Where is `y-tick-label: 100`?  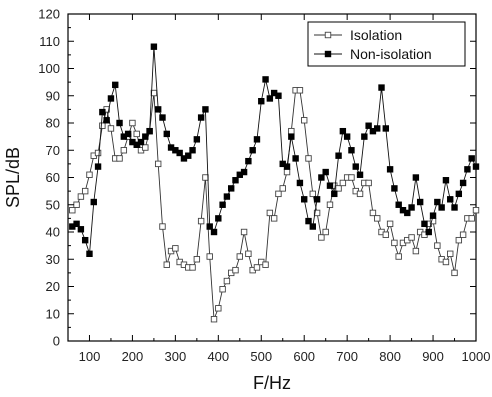
y-tick-label: 100 is located at coordinates (49, 68).